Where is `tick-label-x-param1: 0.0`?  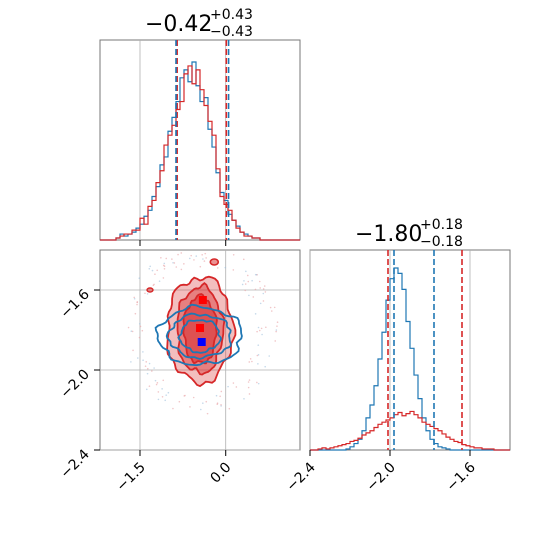
tick-label-x-param1: 0.0 is located at coordinates (220, 473).